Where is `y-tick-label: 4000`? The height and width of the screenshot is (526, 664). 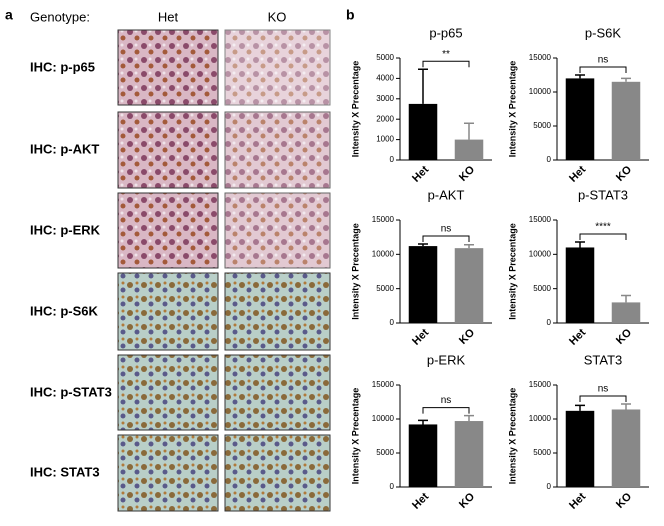 y-tick-label: 4000 is located at coordinates (385, 78).